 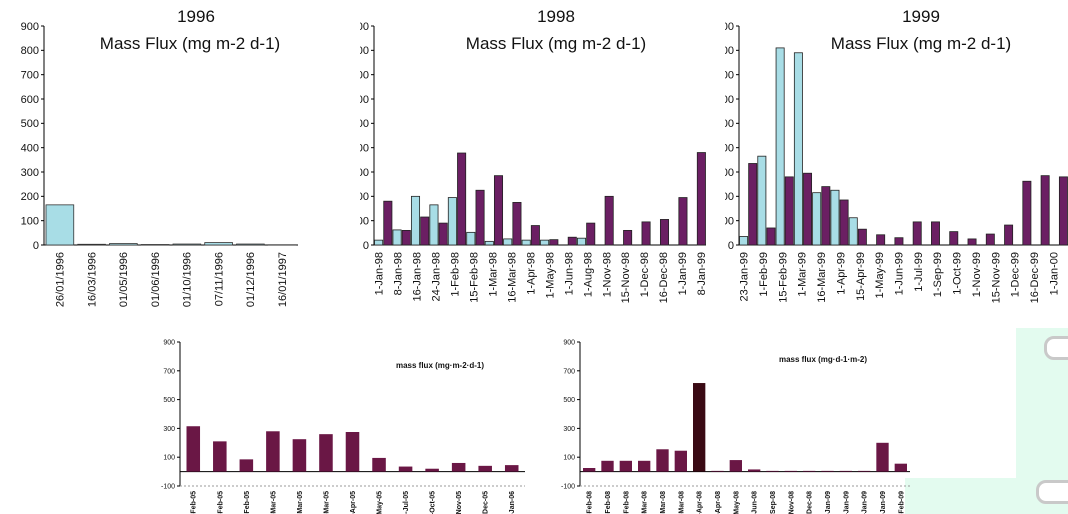 What do you see at coordinates (1052, 492) in the screenshot?
I see `decorative-ring-bottom` at bounding box center [1052, 492].